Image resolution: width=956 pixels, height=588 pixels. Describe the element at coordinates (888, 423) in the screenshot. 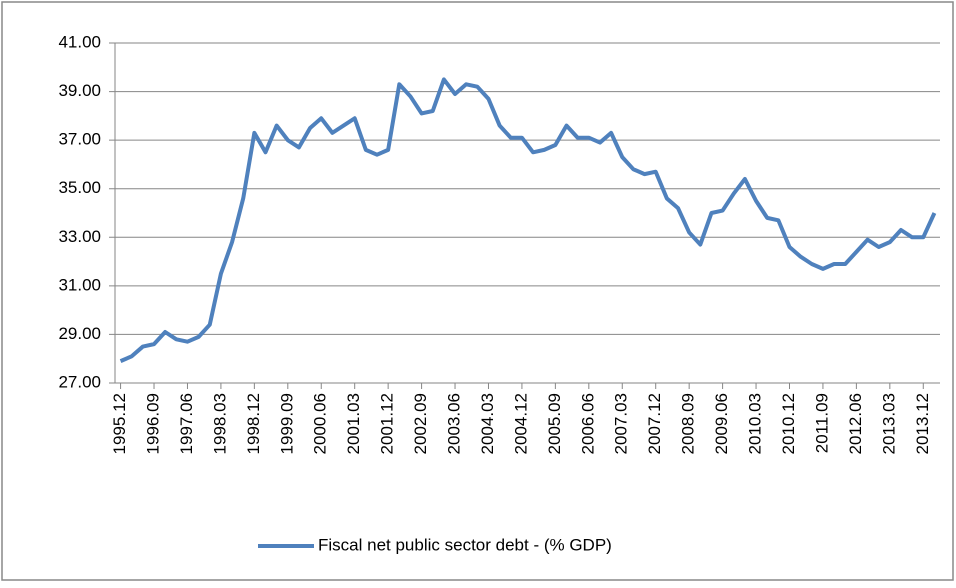

I see `x-tick-label: 2013.03` at that location.